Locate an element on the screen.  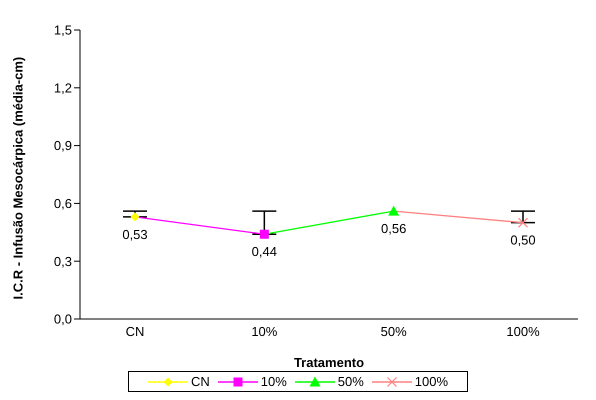
y-axis-title: I.C.R - Infusão Mesocárpica (média-cm) is located at coordinates (18, 178).